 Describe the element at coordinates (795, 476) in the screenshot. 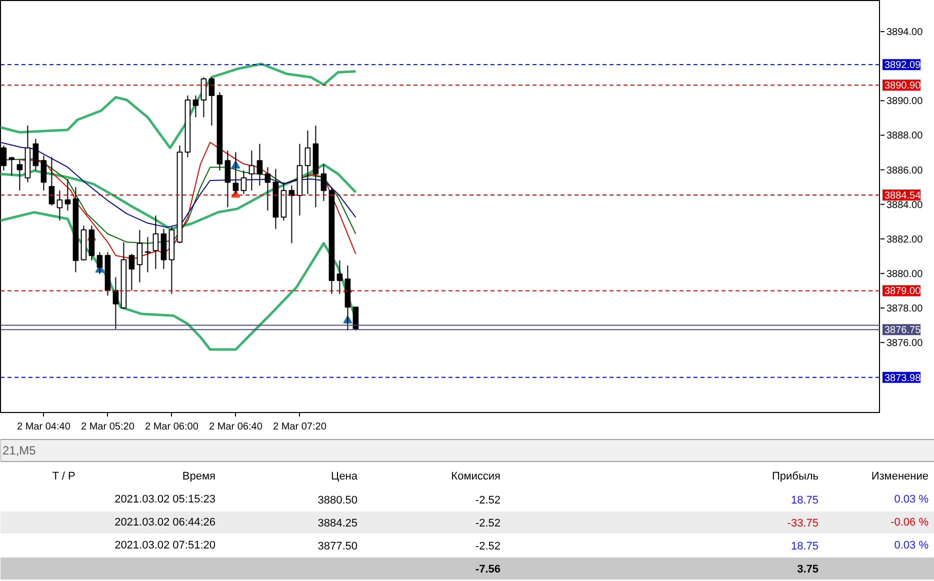

I see `category-label: Прибыль` at that location.